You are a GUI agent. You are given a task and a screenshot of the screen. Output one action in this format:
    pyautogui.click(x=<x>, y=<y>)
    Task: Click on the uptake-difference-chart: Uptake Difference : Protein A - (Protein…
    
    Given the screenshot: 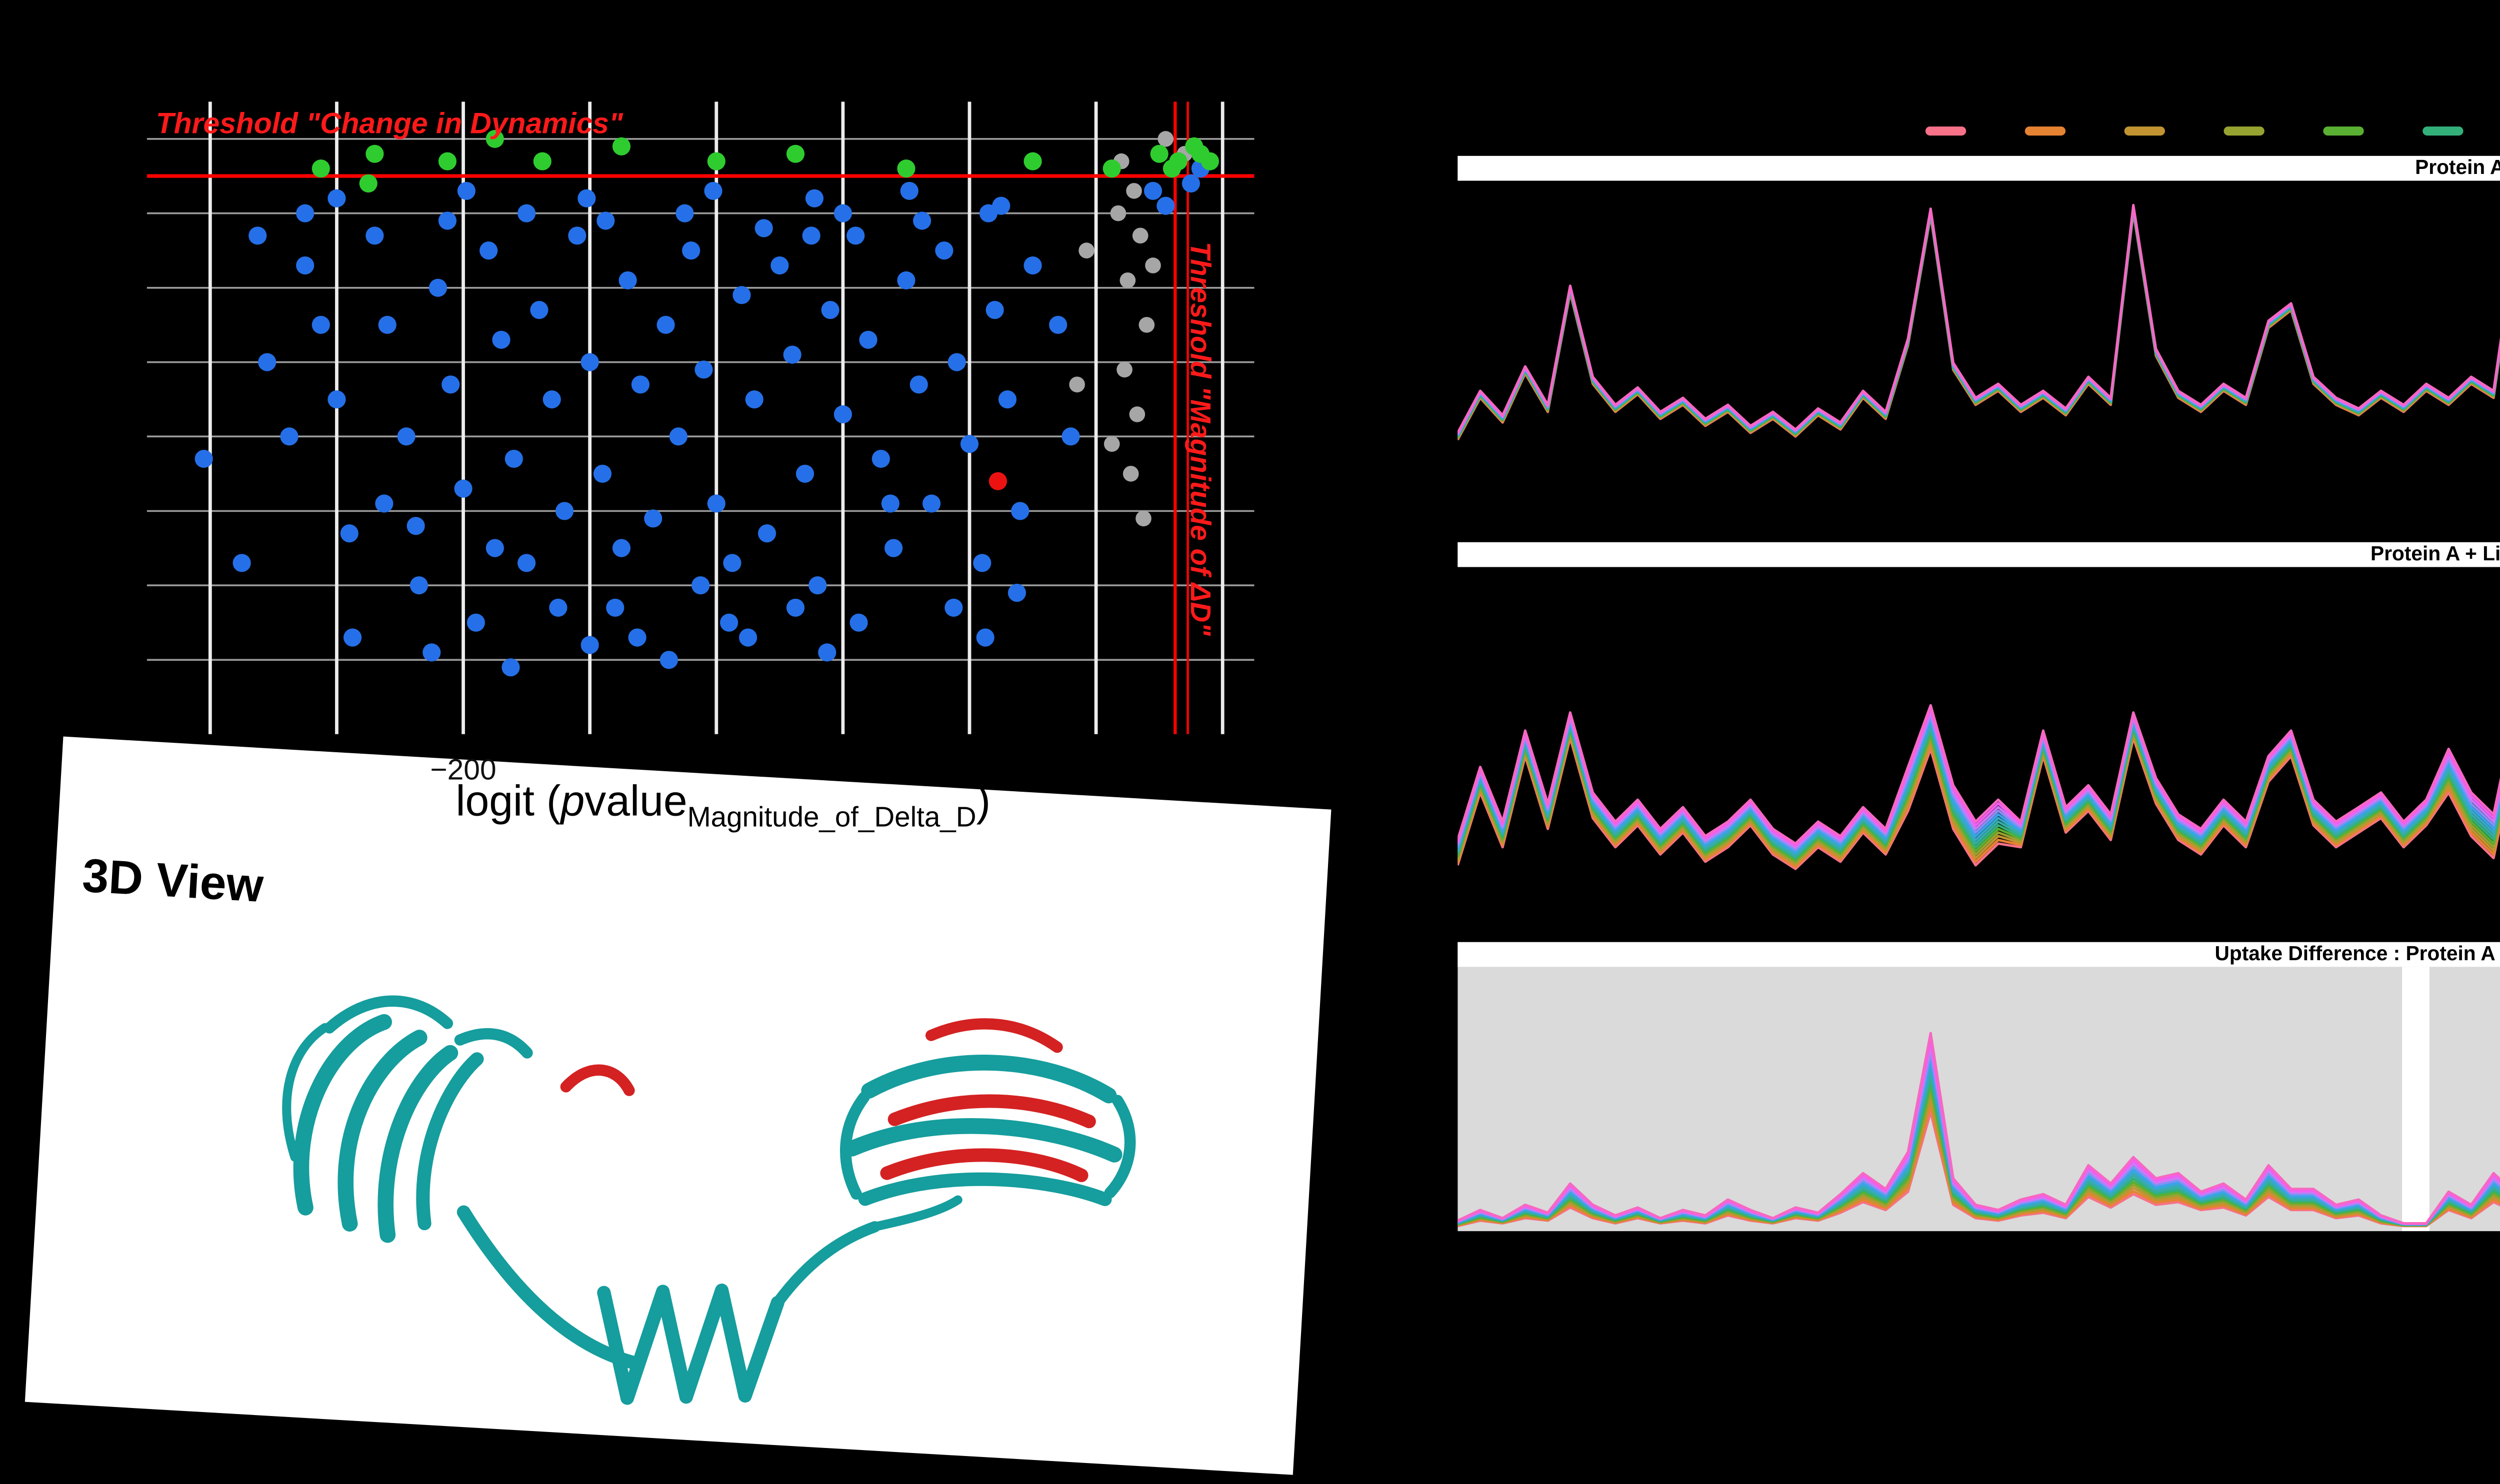 What is the action you would take?
    pyautogui.click(x=1979, y=1087)
    